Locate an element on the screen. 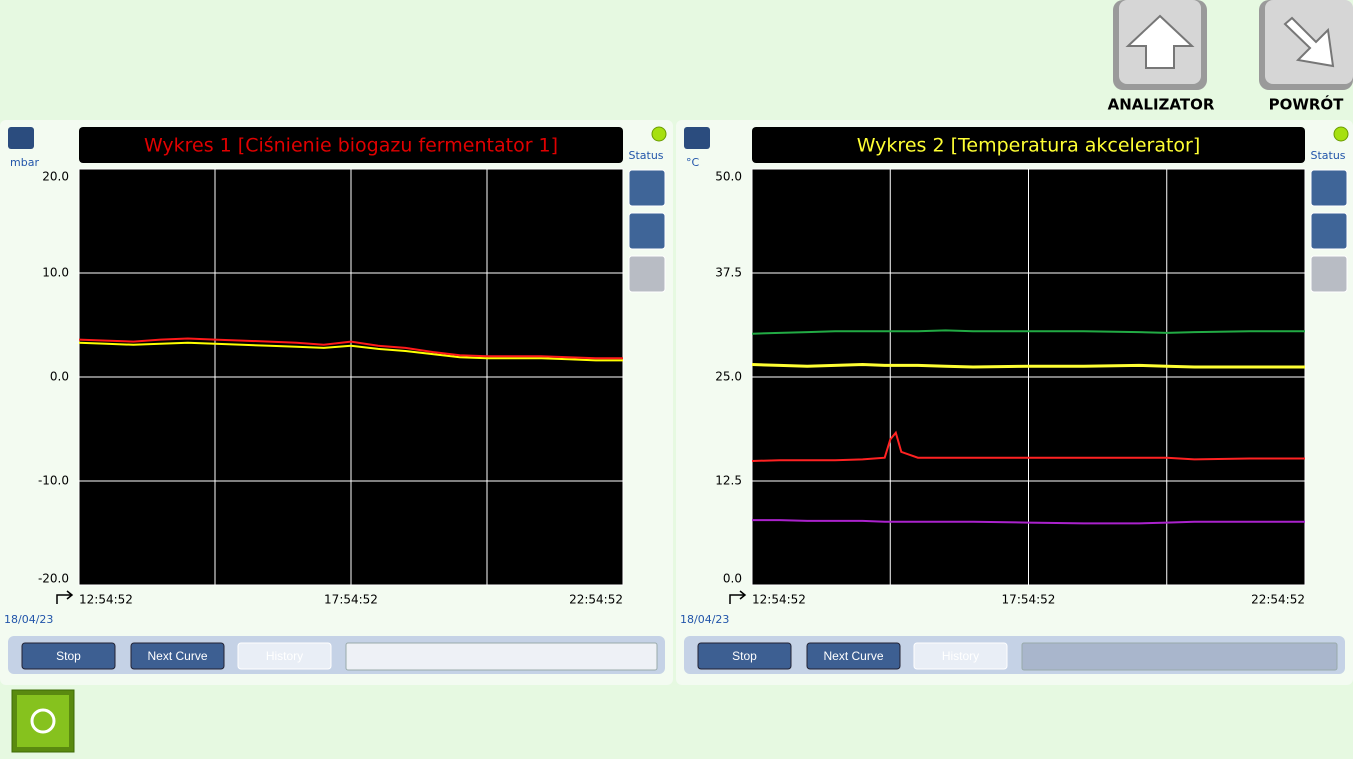 The height and width of the screenshot is (759, 1353). y-tick-label: 25.0 is located at coordinates (728, 377).